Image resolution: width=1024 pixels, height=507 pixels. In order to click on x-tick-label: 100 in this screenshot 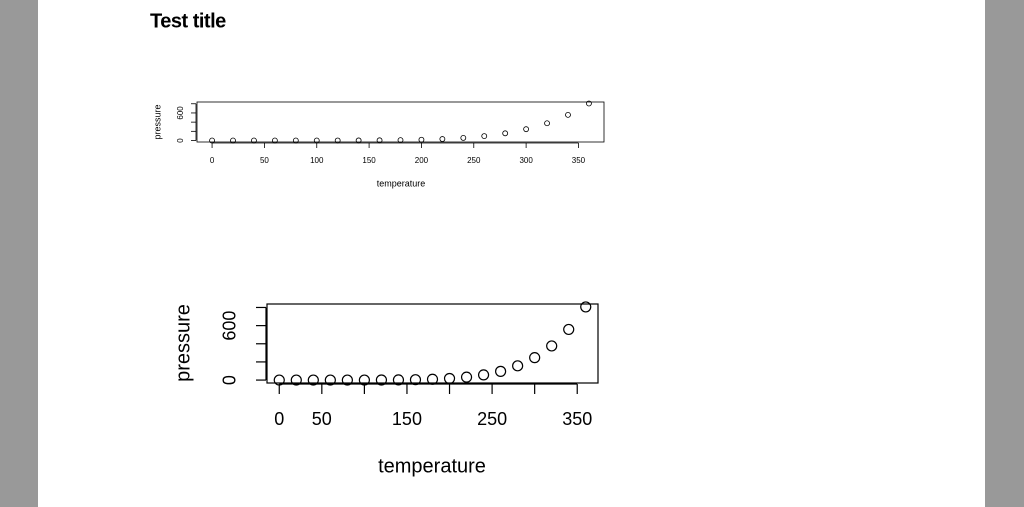, I will do `click(317, 160)`.